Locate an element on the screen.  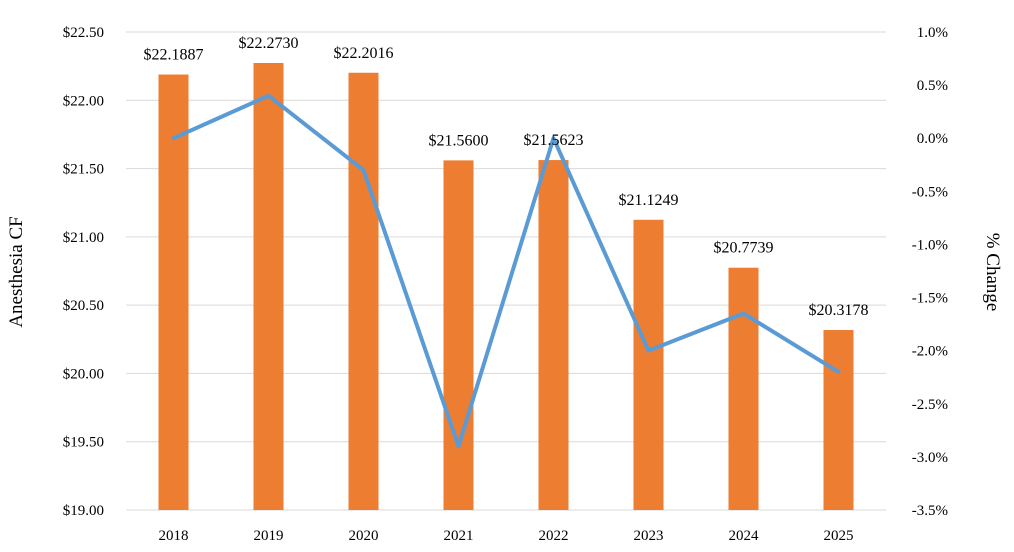
y2-tick-label: -3.0% is located at coordinates (930, 458).